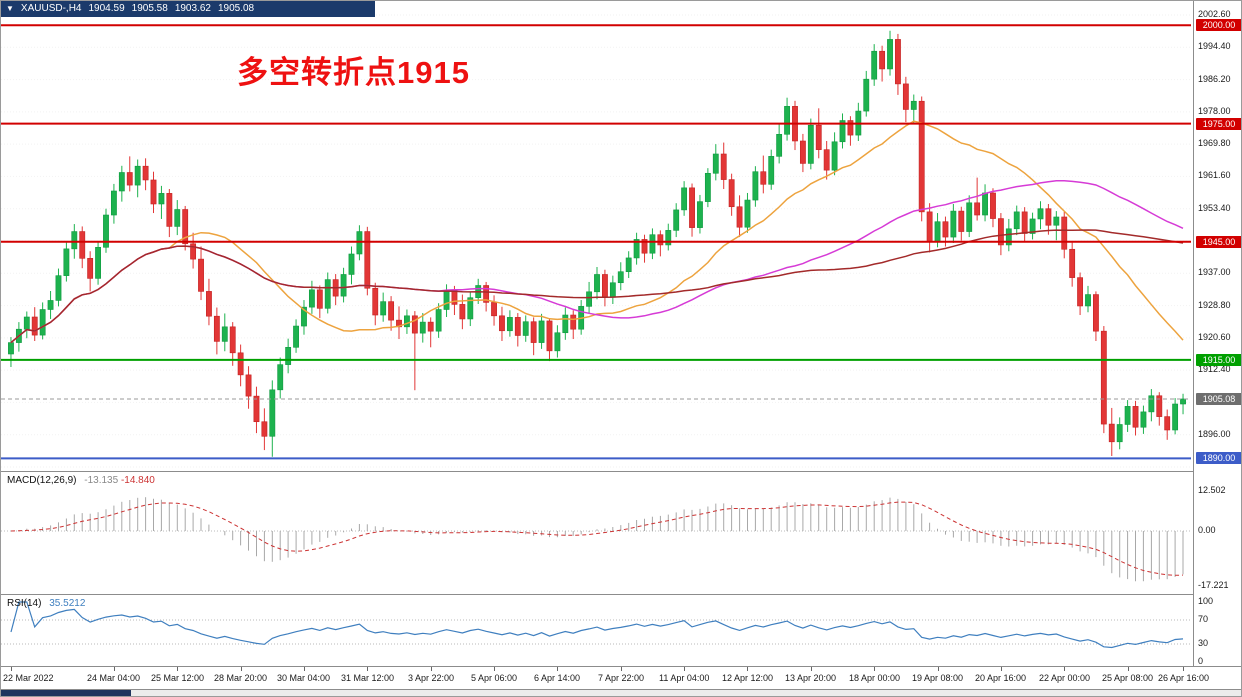 The image size is (1242, 697). What do you see at coordinates (28, 678) in the screenshot?
I see `time-label: 22 Mar 2022` at bounding box center [28, 678].